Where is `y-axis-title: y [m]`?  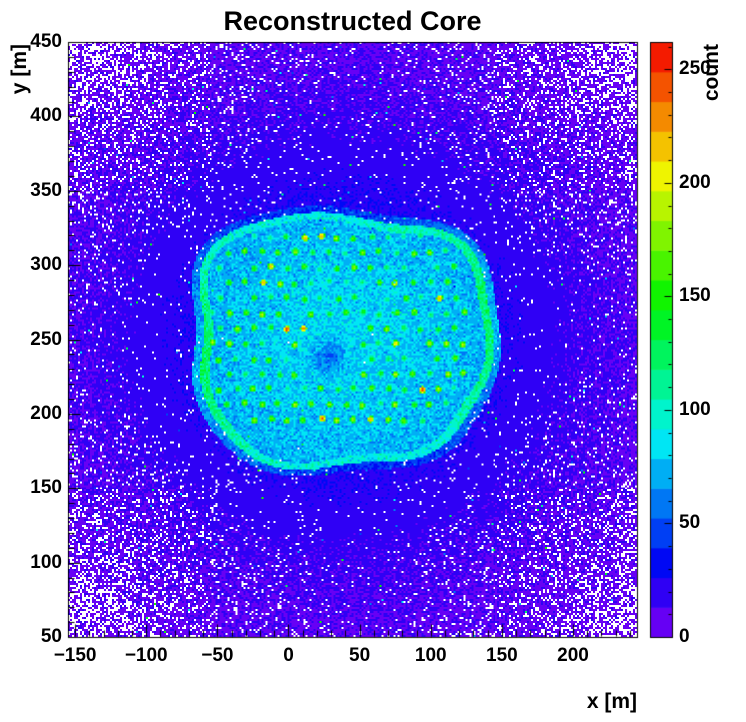 y-axis-title: y [m] is located at coordinates (19, 69).